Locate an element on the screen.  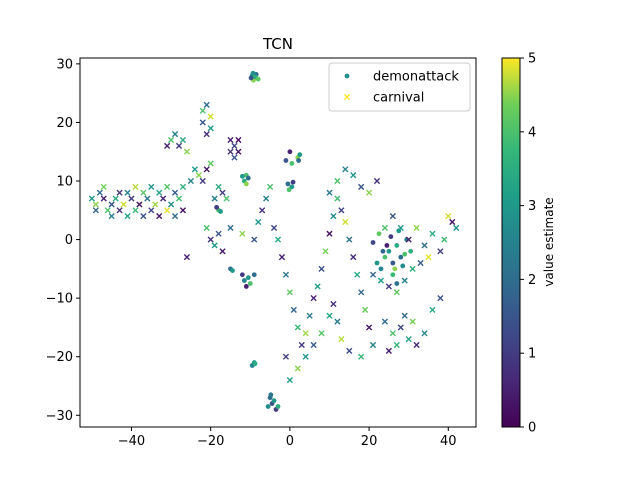
colorbar is located at coordinates (511, 242).